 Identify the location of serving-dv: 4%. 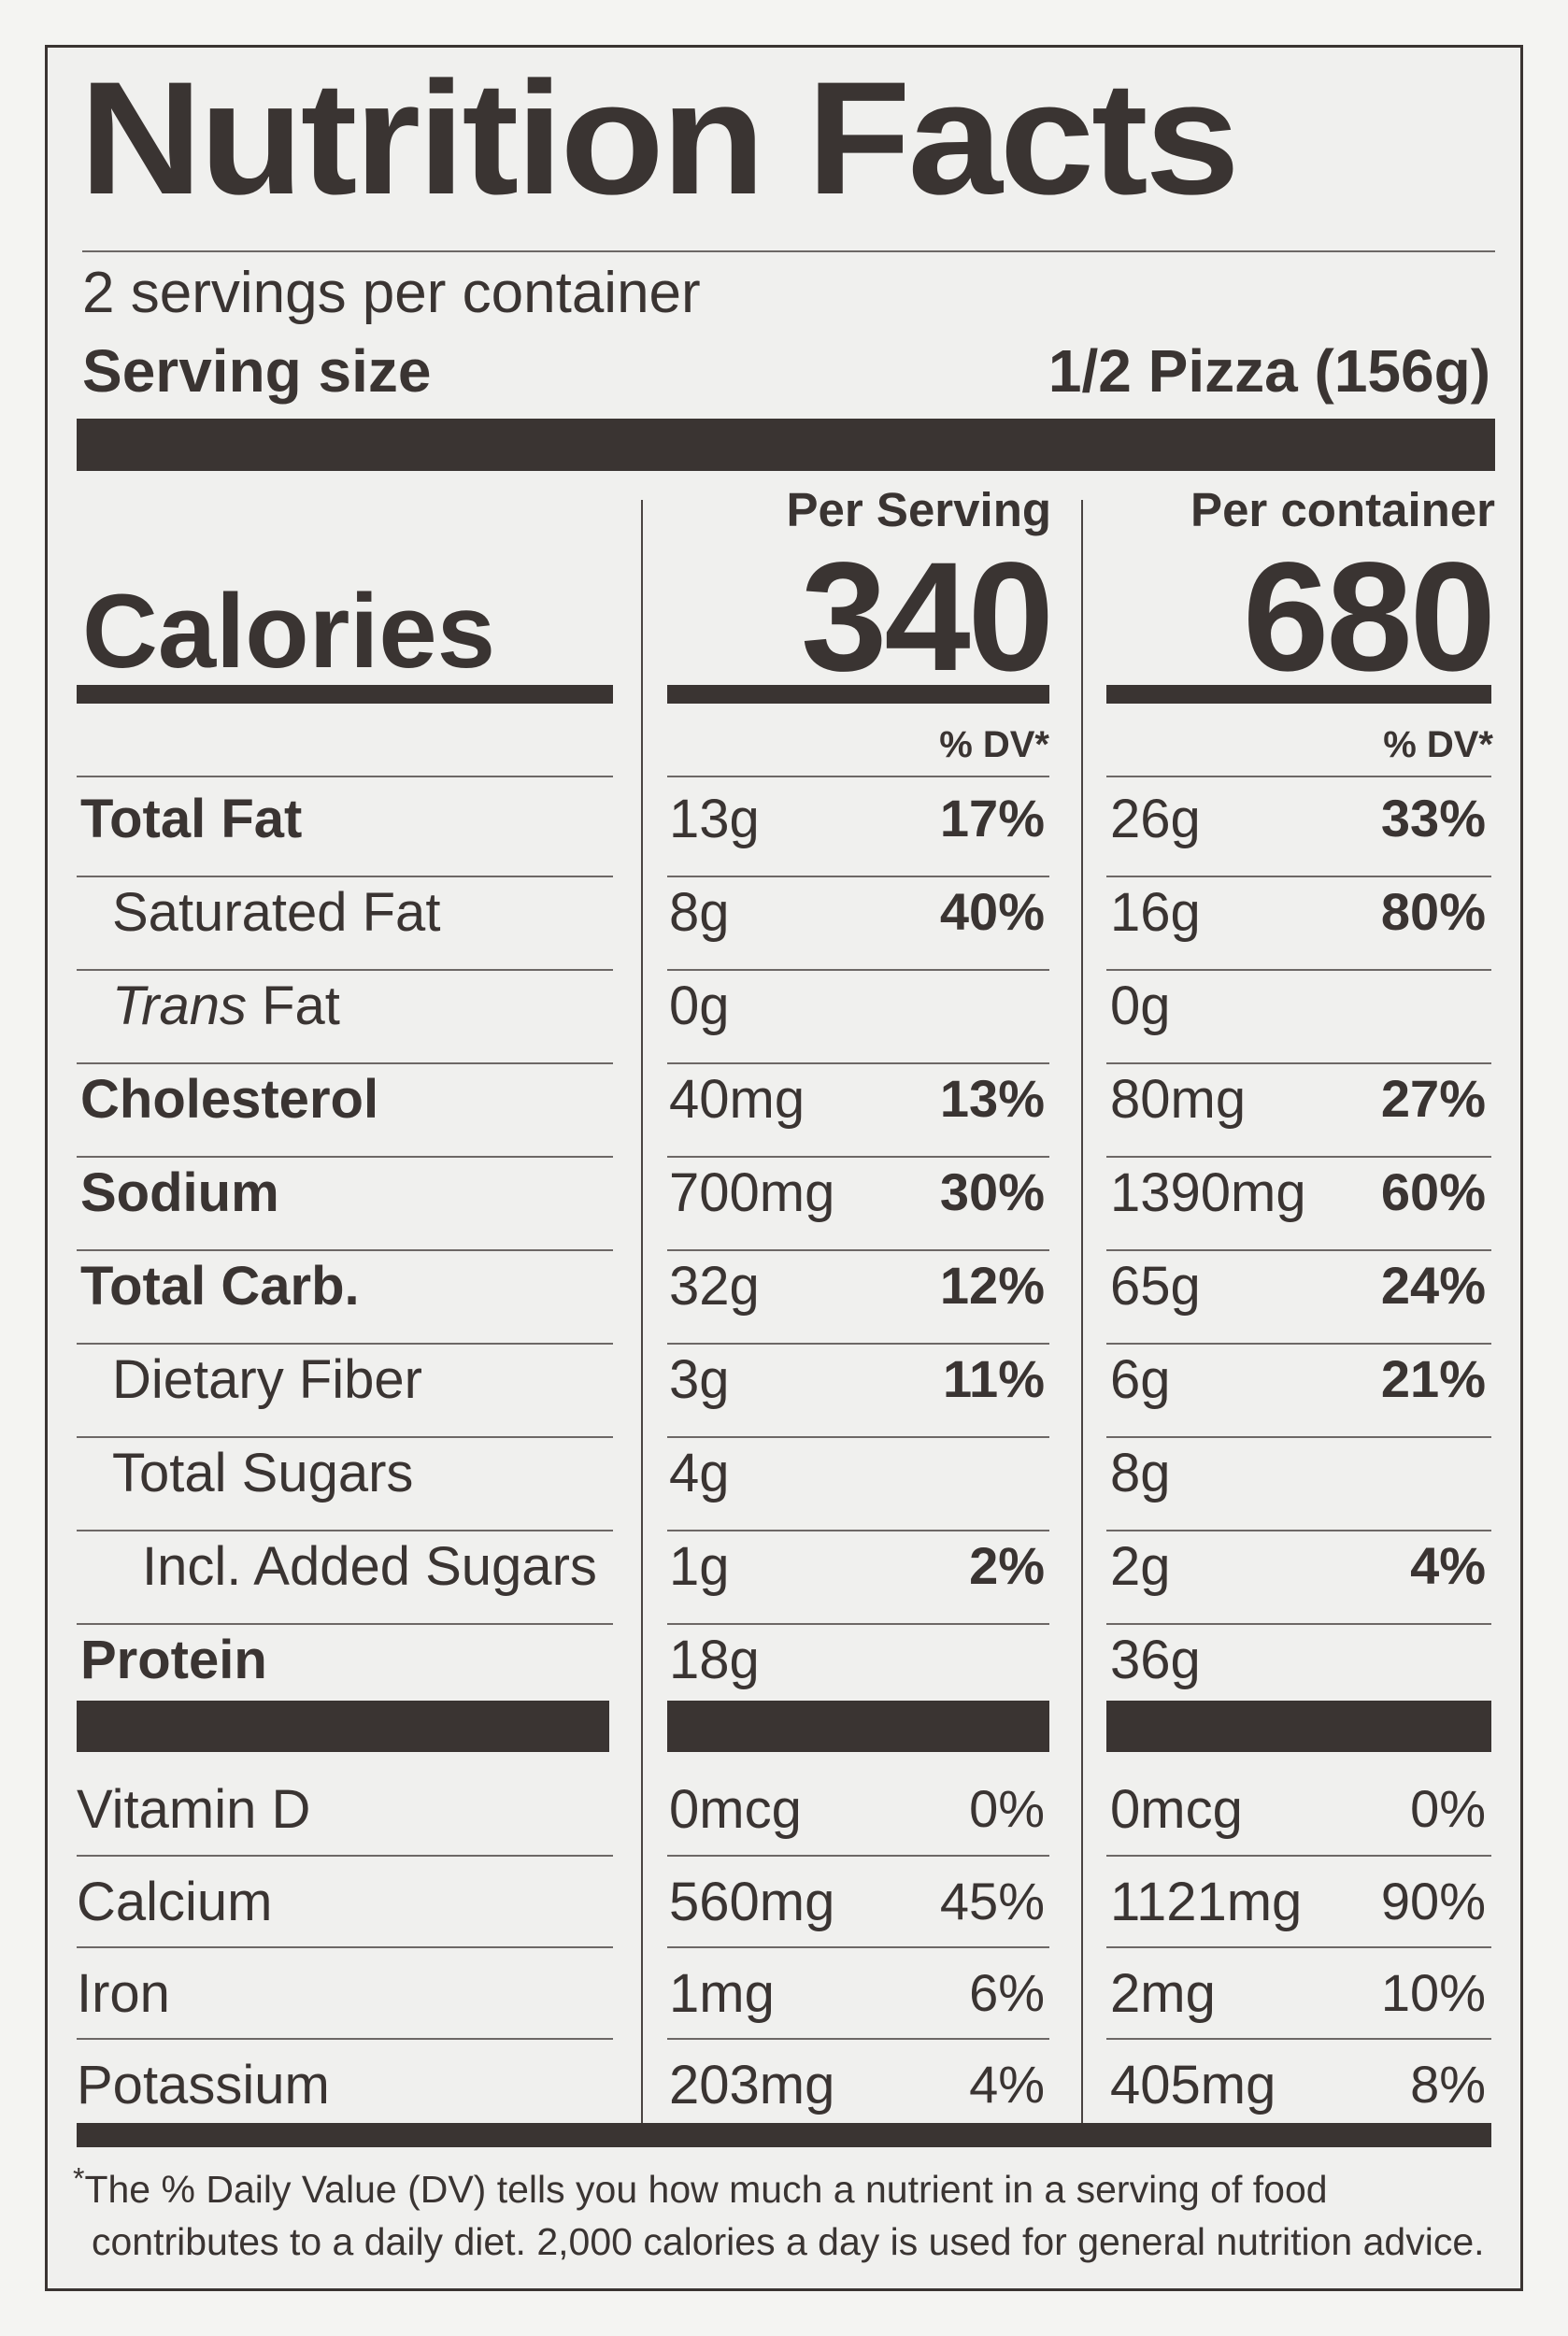
(1007, 2084).